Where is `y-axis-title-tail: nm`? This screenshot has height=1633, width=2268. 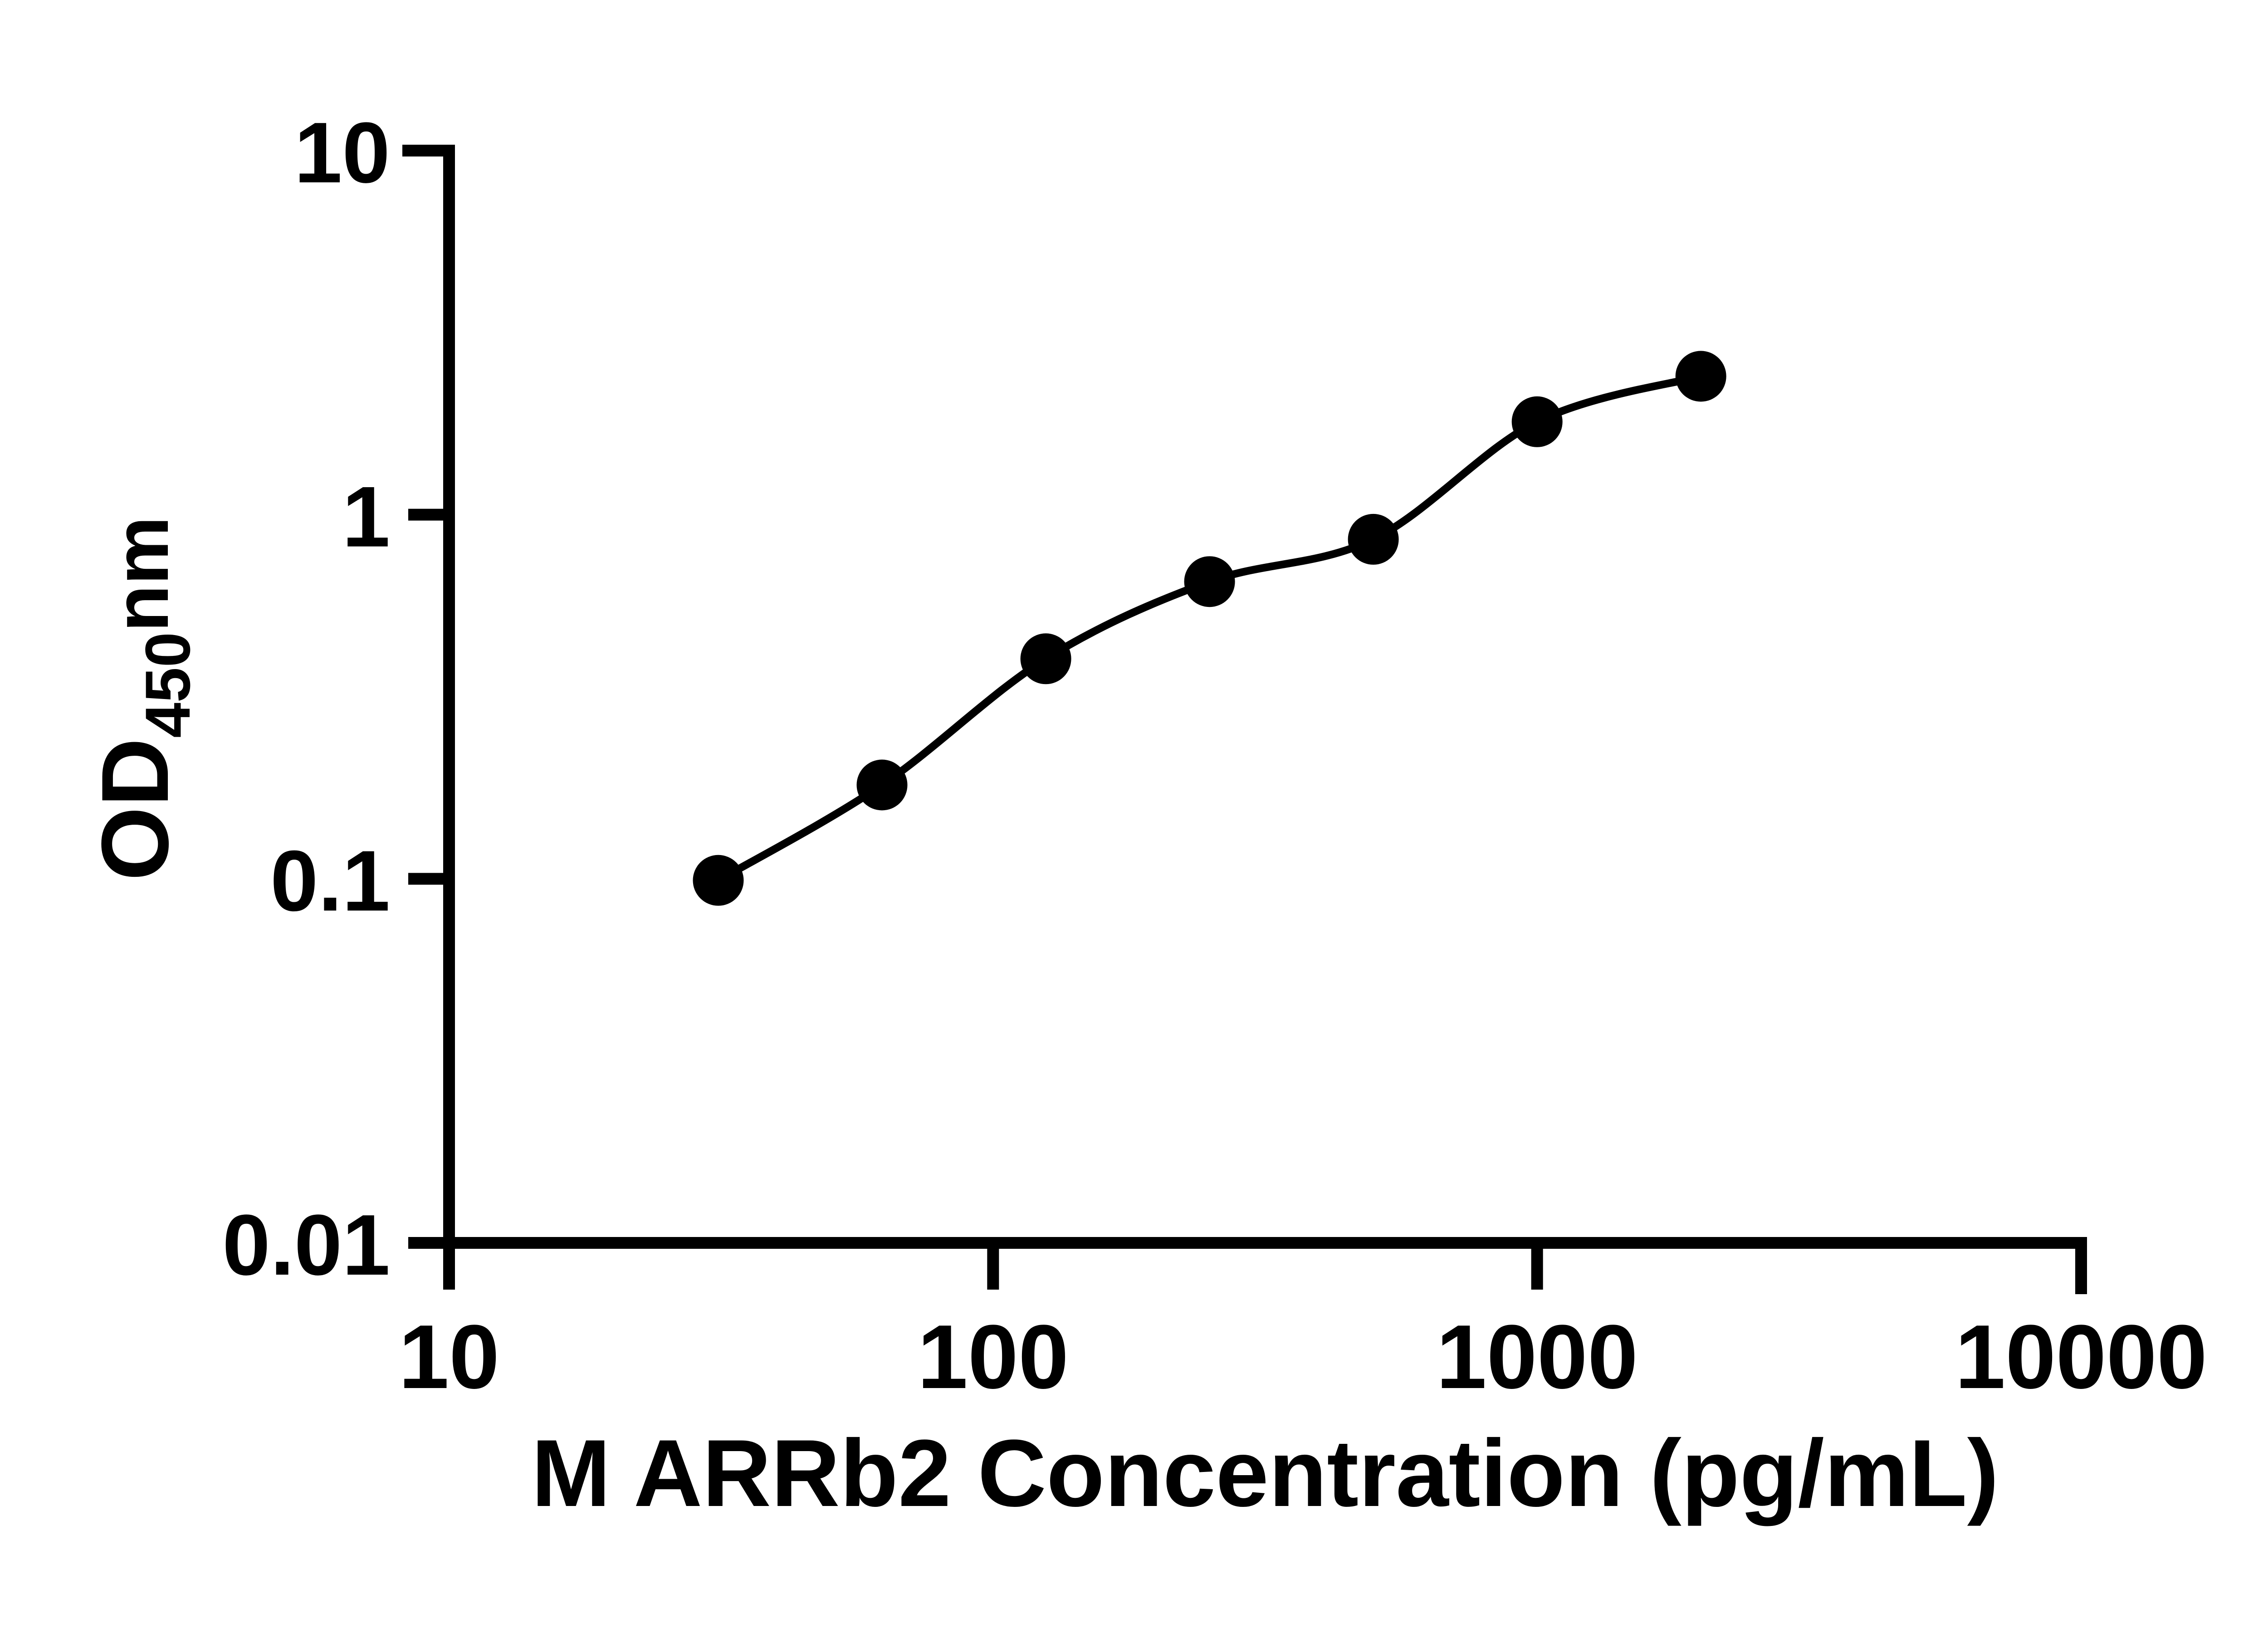 y-axis-title-tail: nm is located at coordinates (141, 574).